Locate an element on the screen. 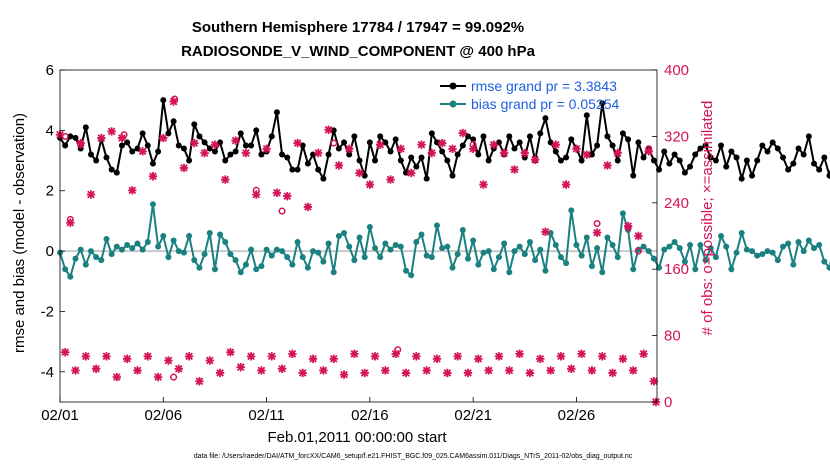  legend-rmse-marker is located at coordinates (453, 86).